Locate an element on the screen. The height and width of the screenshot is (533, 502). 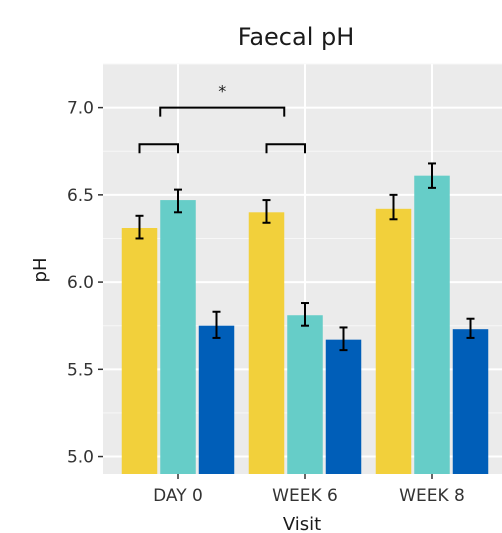
y-axis: 5.0 5.5 6.0 6.5 7.0 is located at coordinates (85, 283).